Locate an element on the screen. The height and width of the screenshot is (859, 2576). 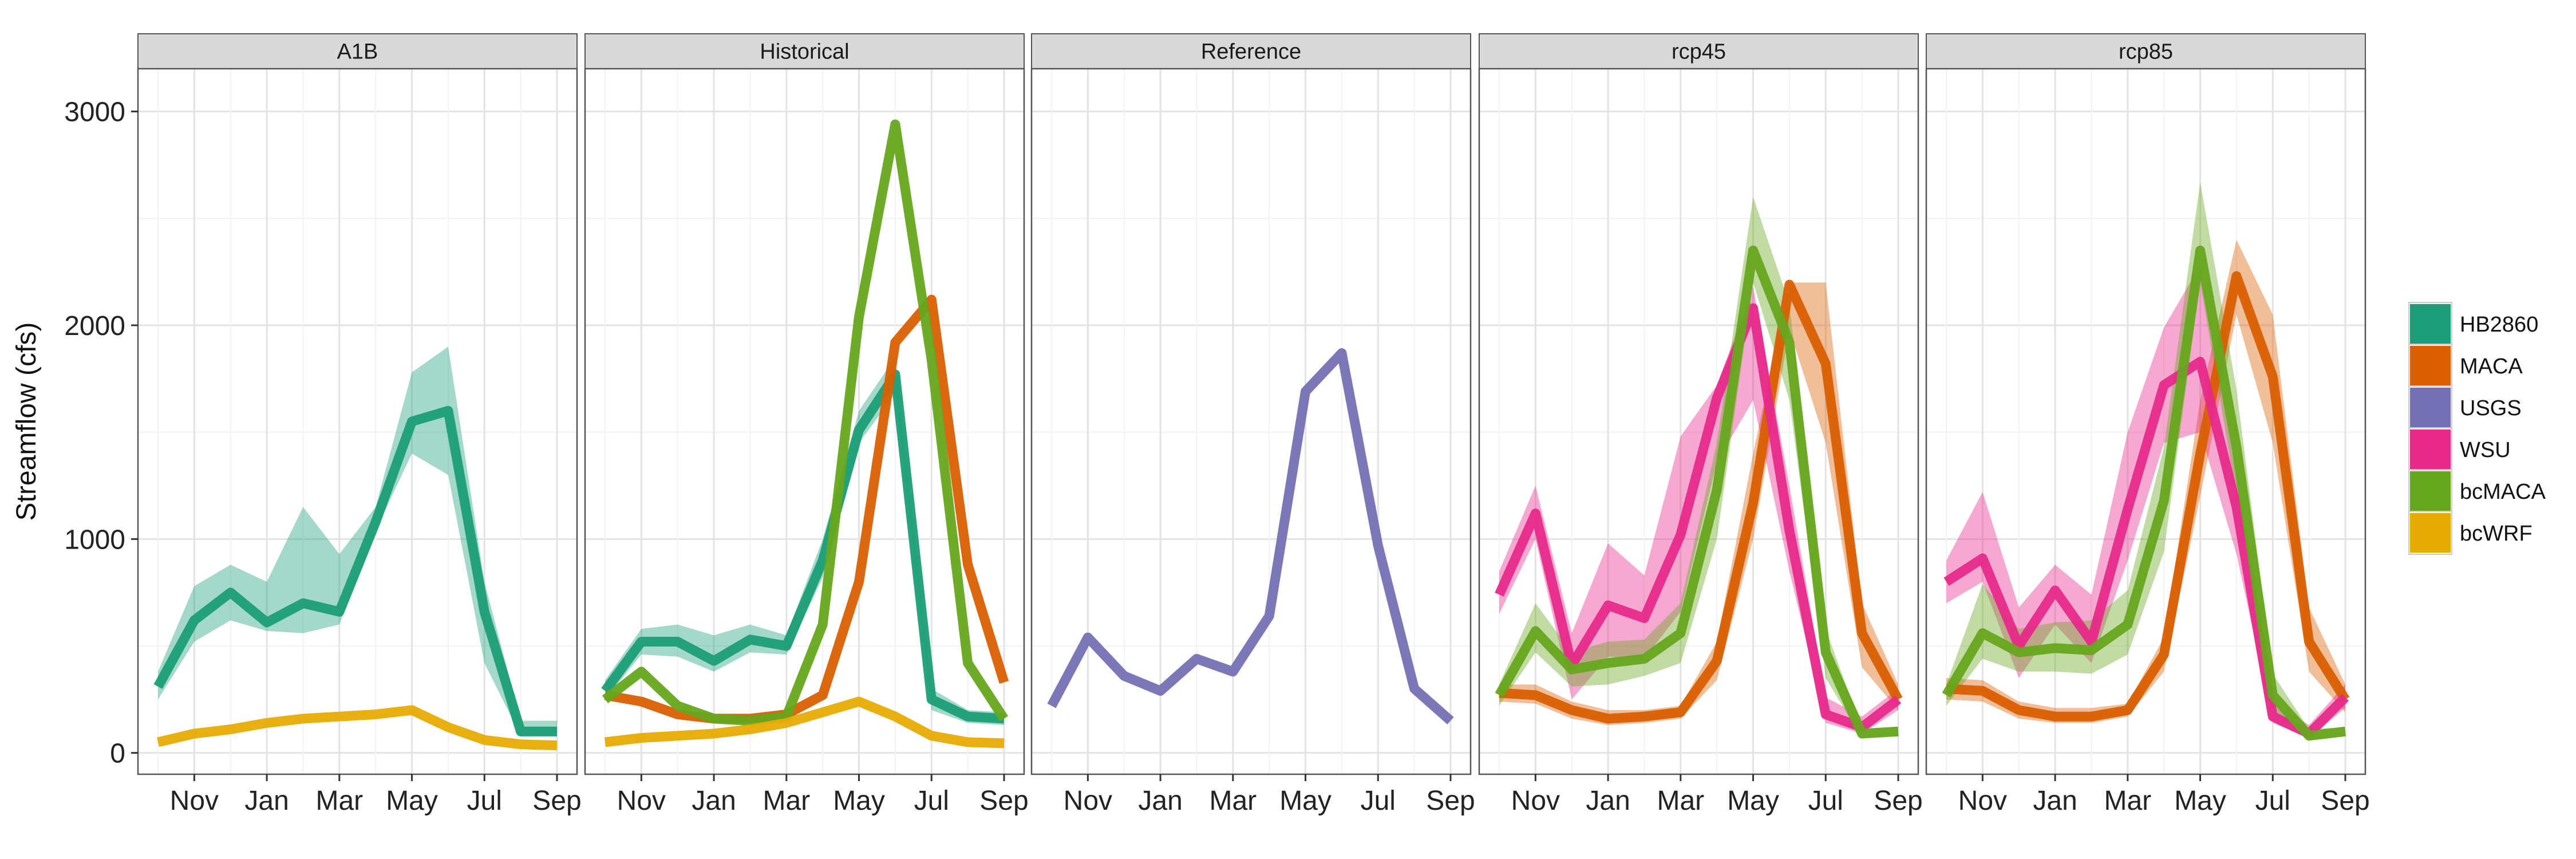
series-line-bcwrf-historical is located at coordinates (805, 722).